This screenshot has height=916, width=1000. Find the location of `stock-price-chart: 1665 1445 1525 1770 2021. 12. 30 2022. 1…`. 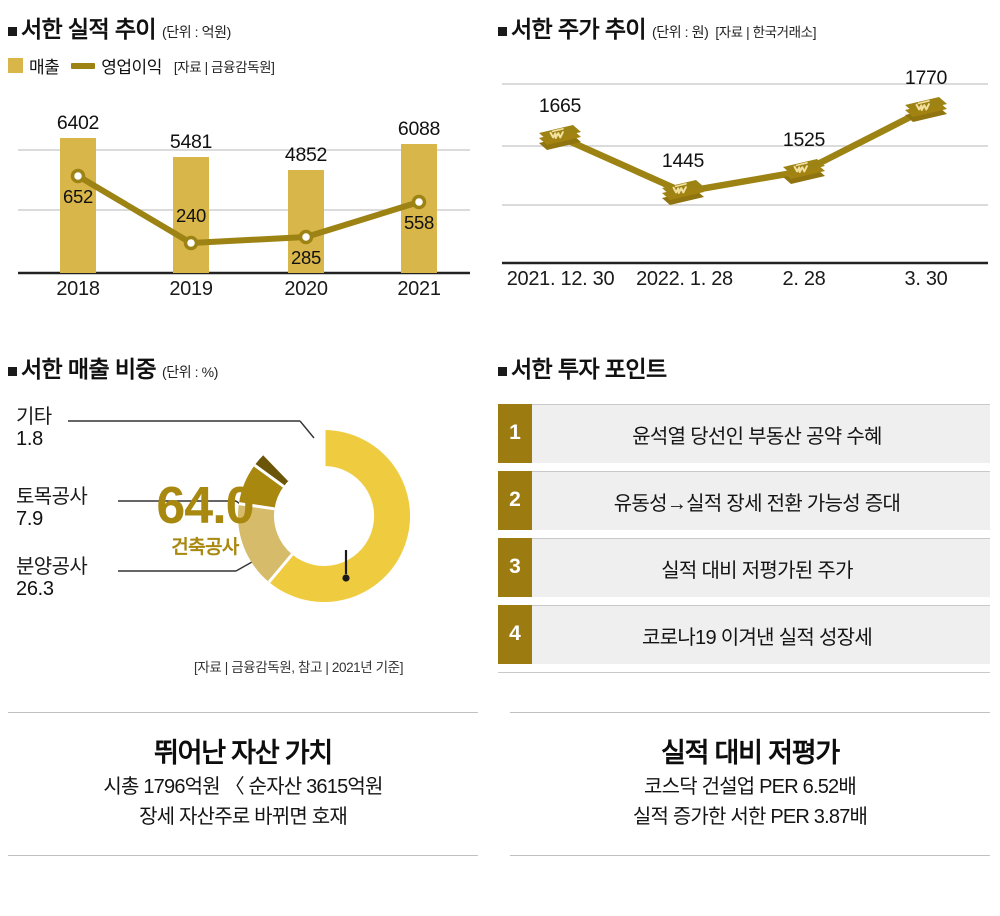

stock-price-chart: 1665 1445 1525 1770 2021. 12. 30 2022. 1… is located at coordinates (745, 190).